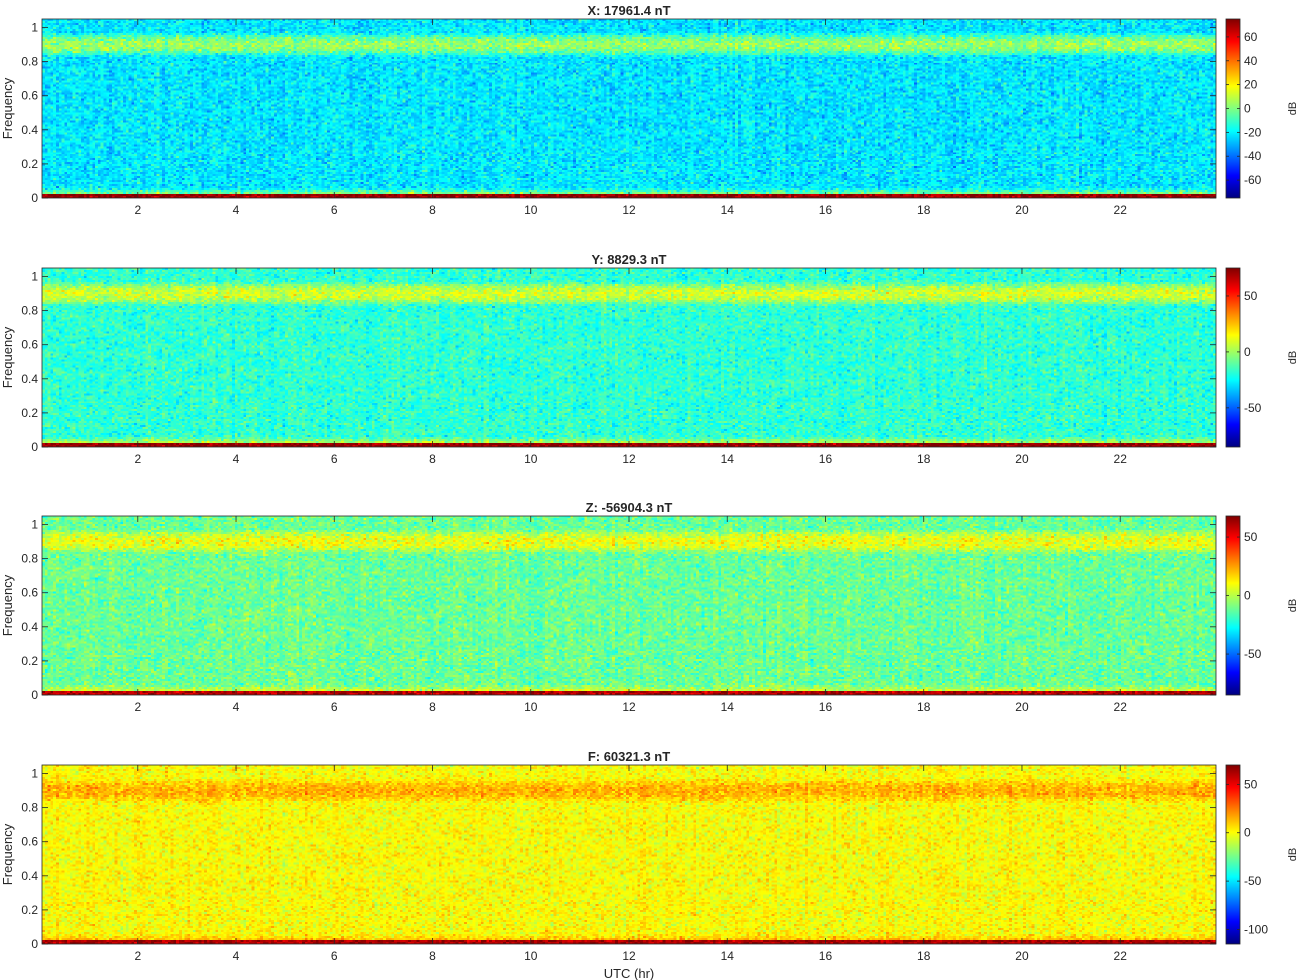 This screenshot has width=1305, height=980. Describe the element at coordinates (1256, 929) in the screenshot. I see `colorbar-tick-label: -100` at that location.